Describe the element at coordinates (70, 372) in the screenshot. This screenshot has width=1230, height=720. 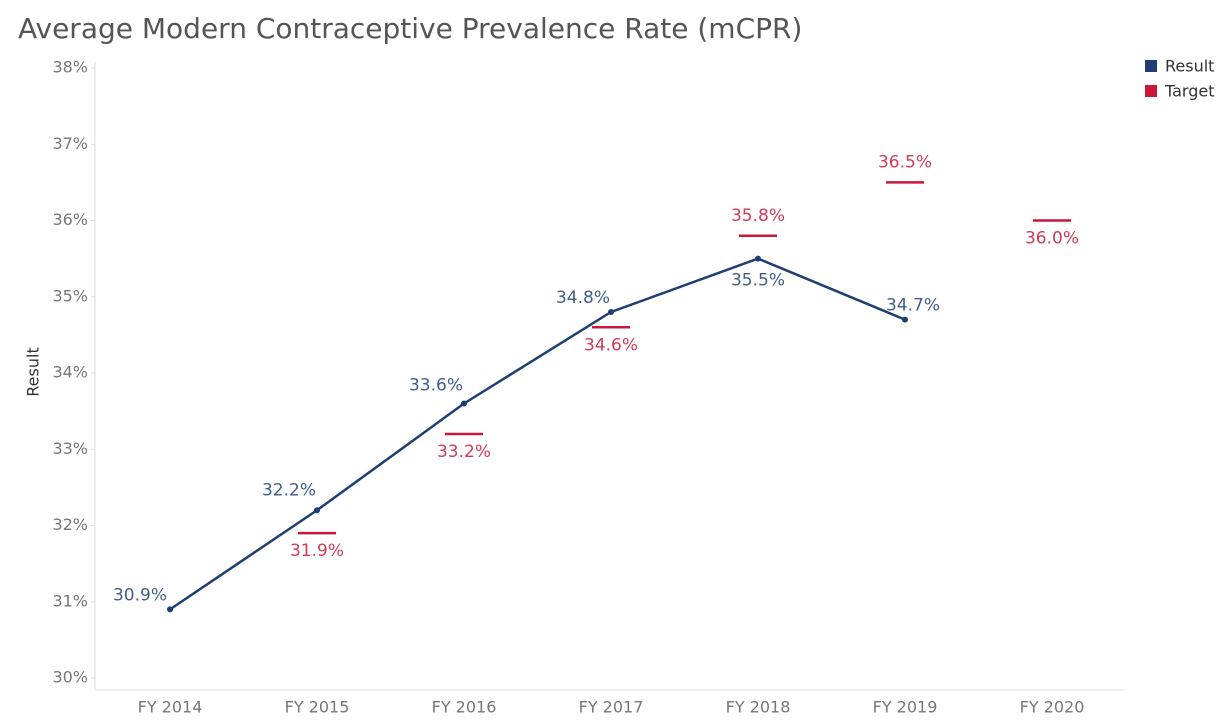
I see `y-tick-label: 34%` at that location.